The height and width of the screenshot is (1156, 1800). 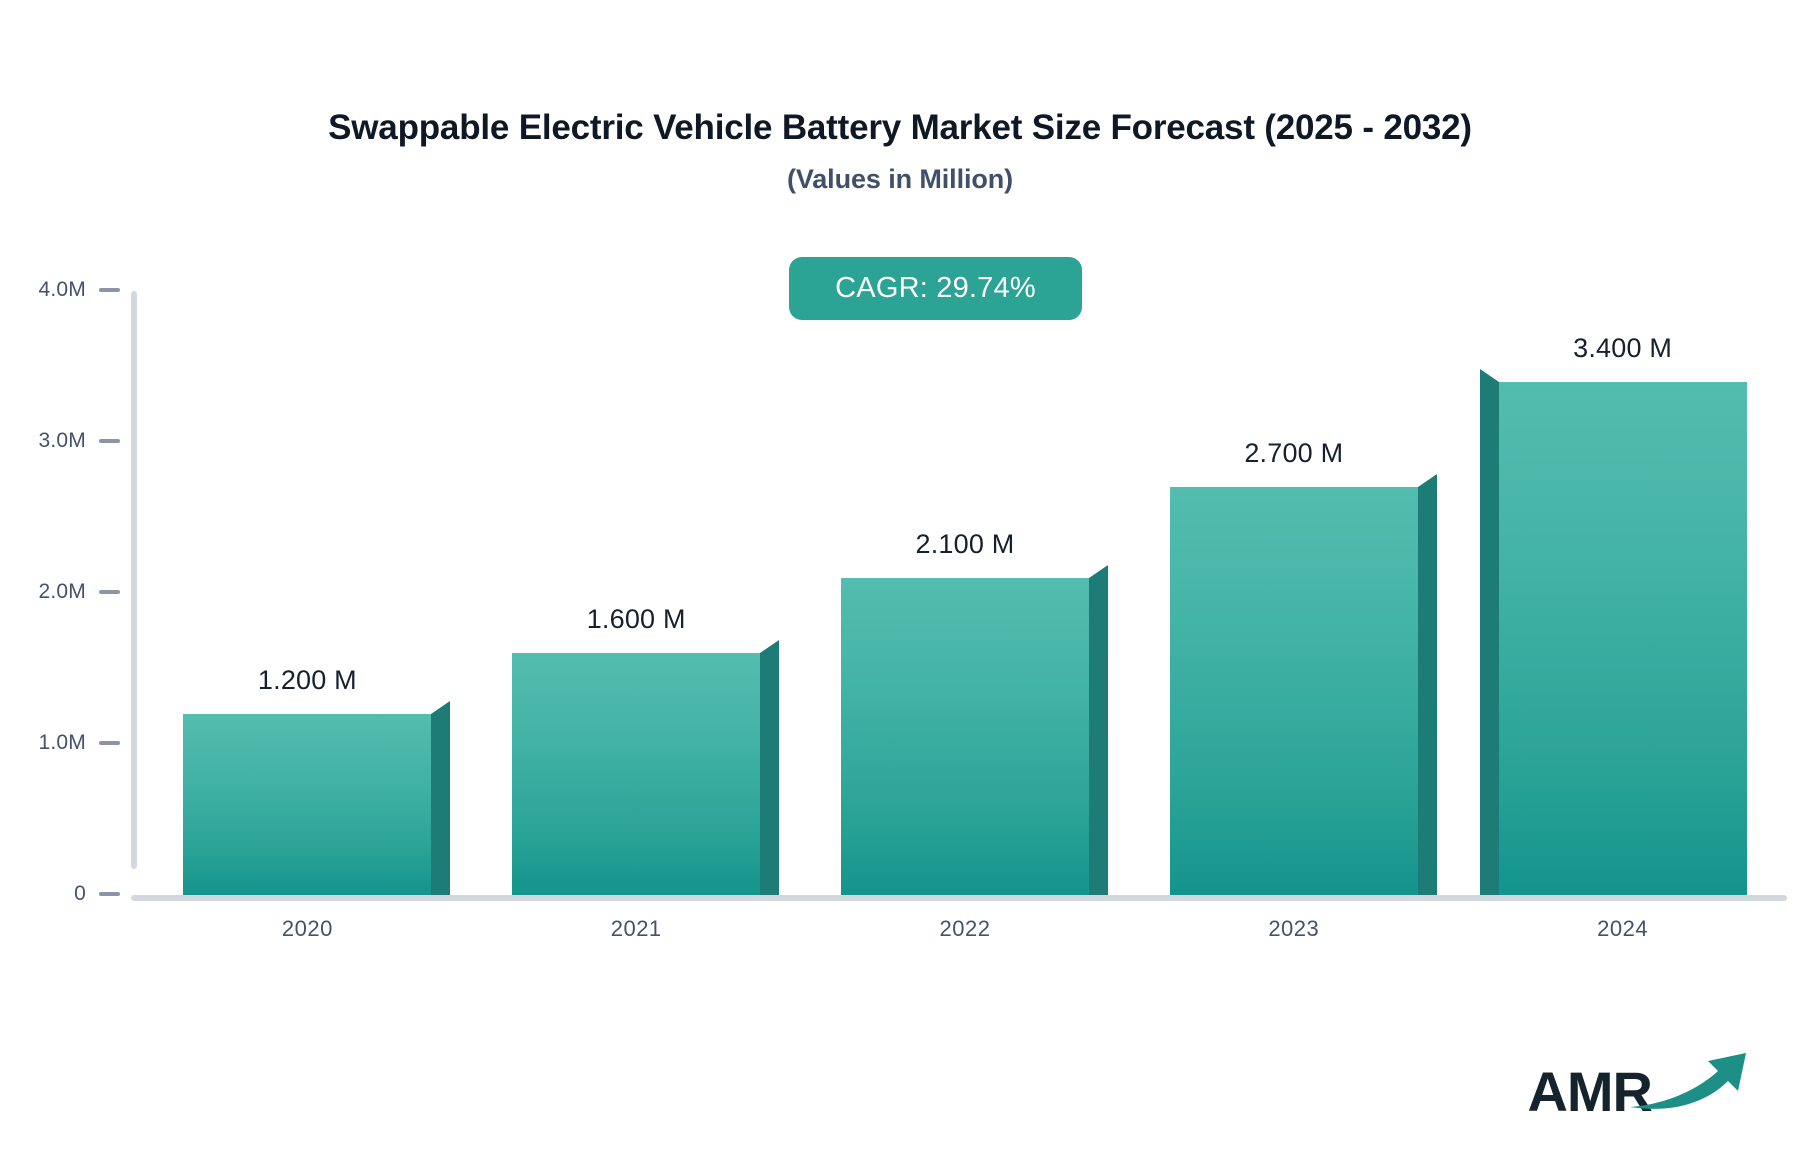 I want to click on cagr-badge: CAGR: 29.74%, so click(x=935, y=288).